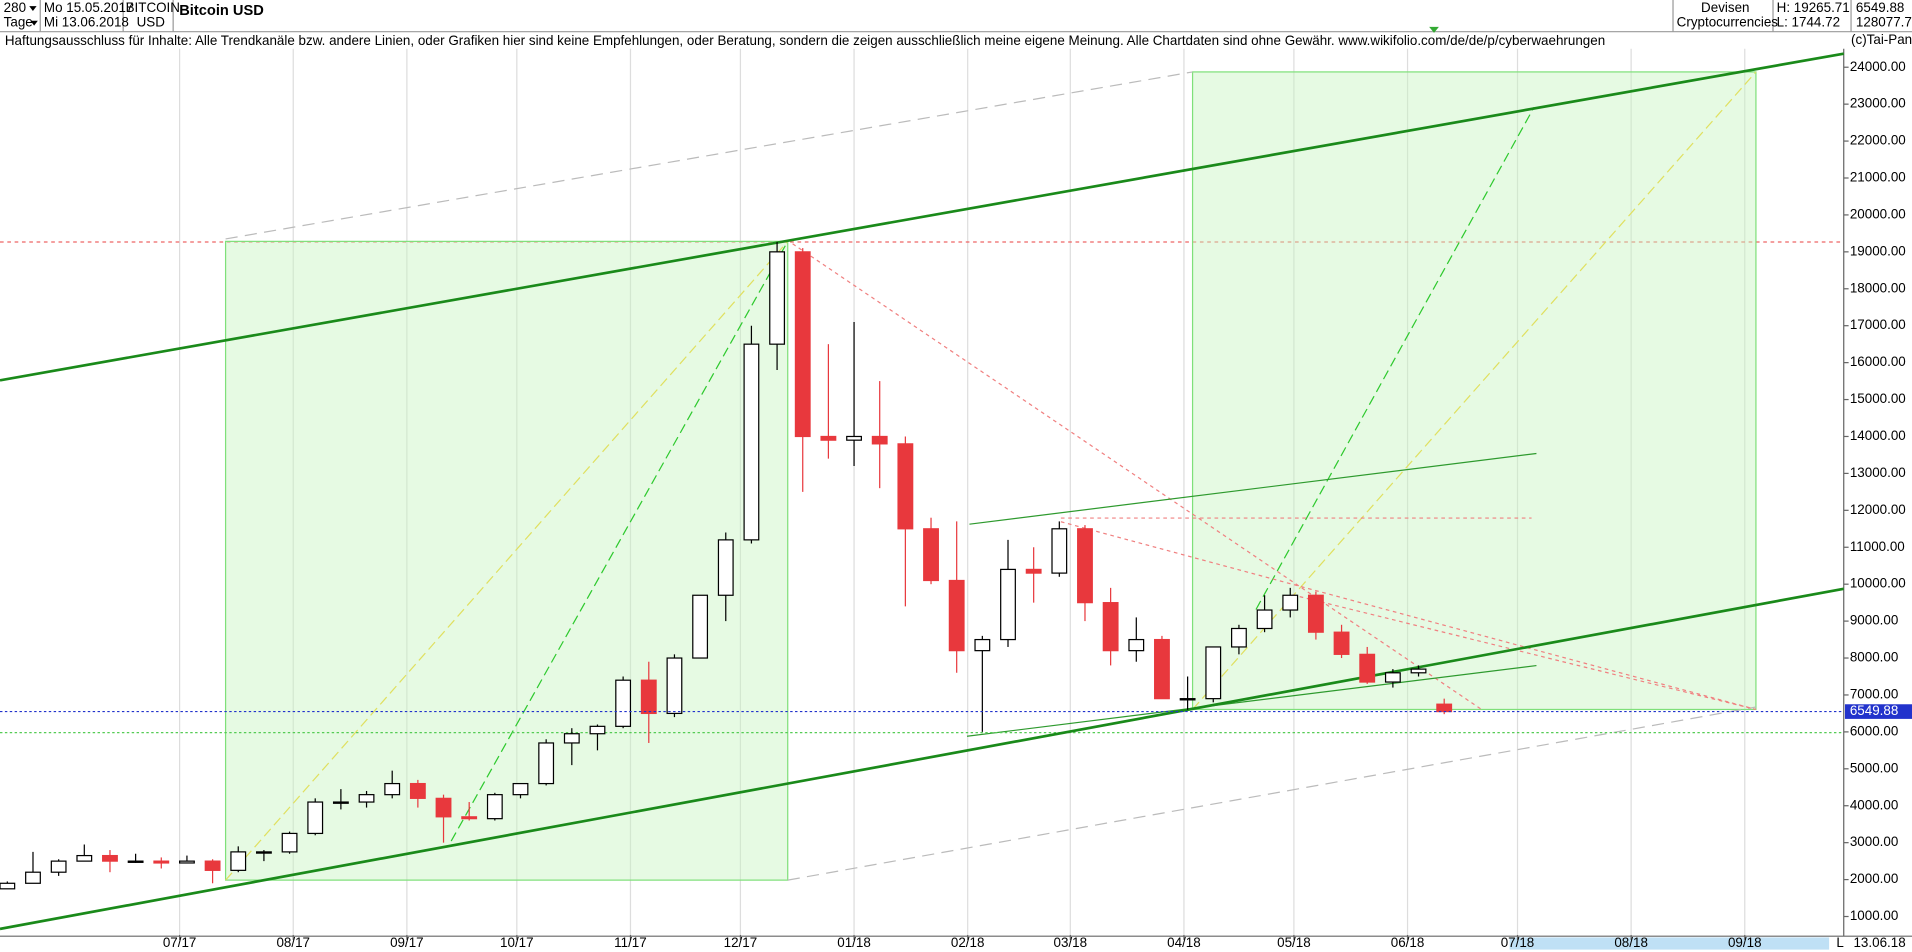 This screenshot has height=952, width=1912. I want to click on diagonal, so click(619, 541).